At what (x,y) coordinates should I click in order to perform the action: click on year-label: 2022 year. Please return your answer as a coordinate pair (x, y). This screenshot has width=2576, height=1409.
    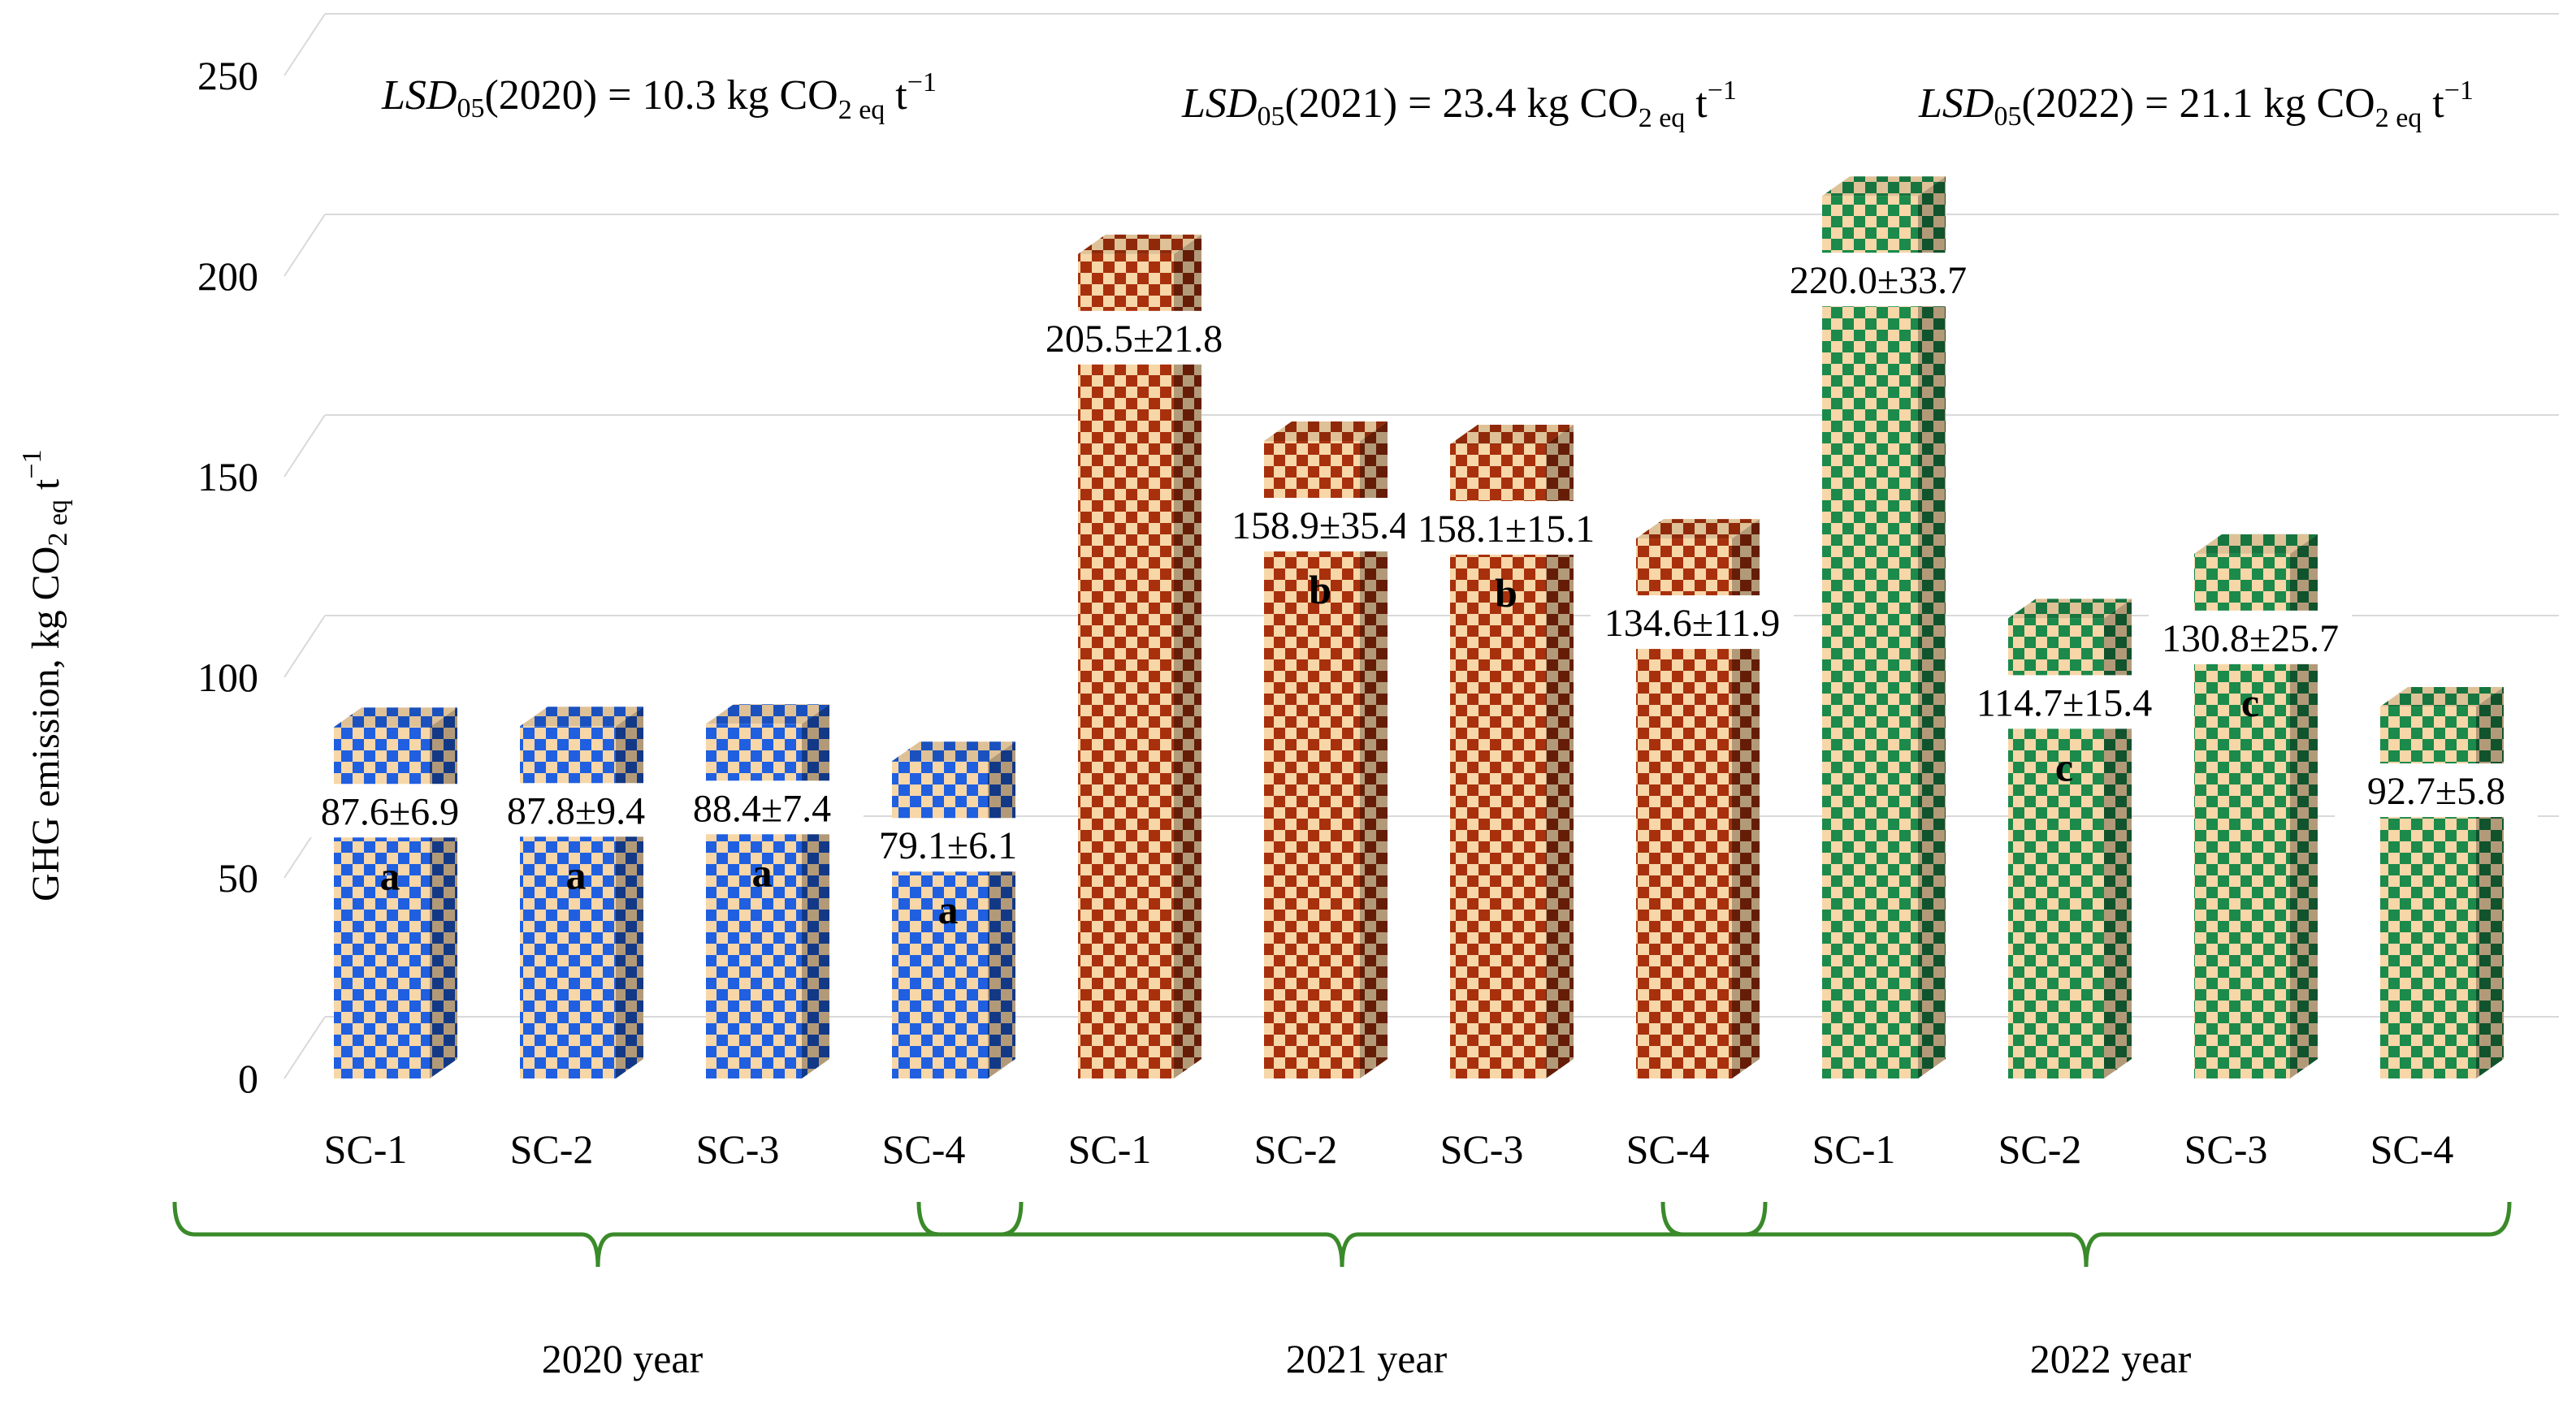
    Looking at the image, I should click on (2111, 1358).